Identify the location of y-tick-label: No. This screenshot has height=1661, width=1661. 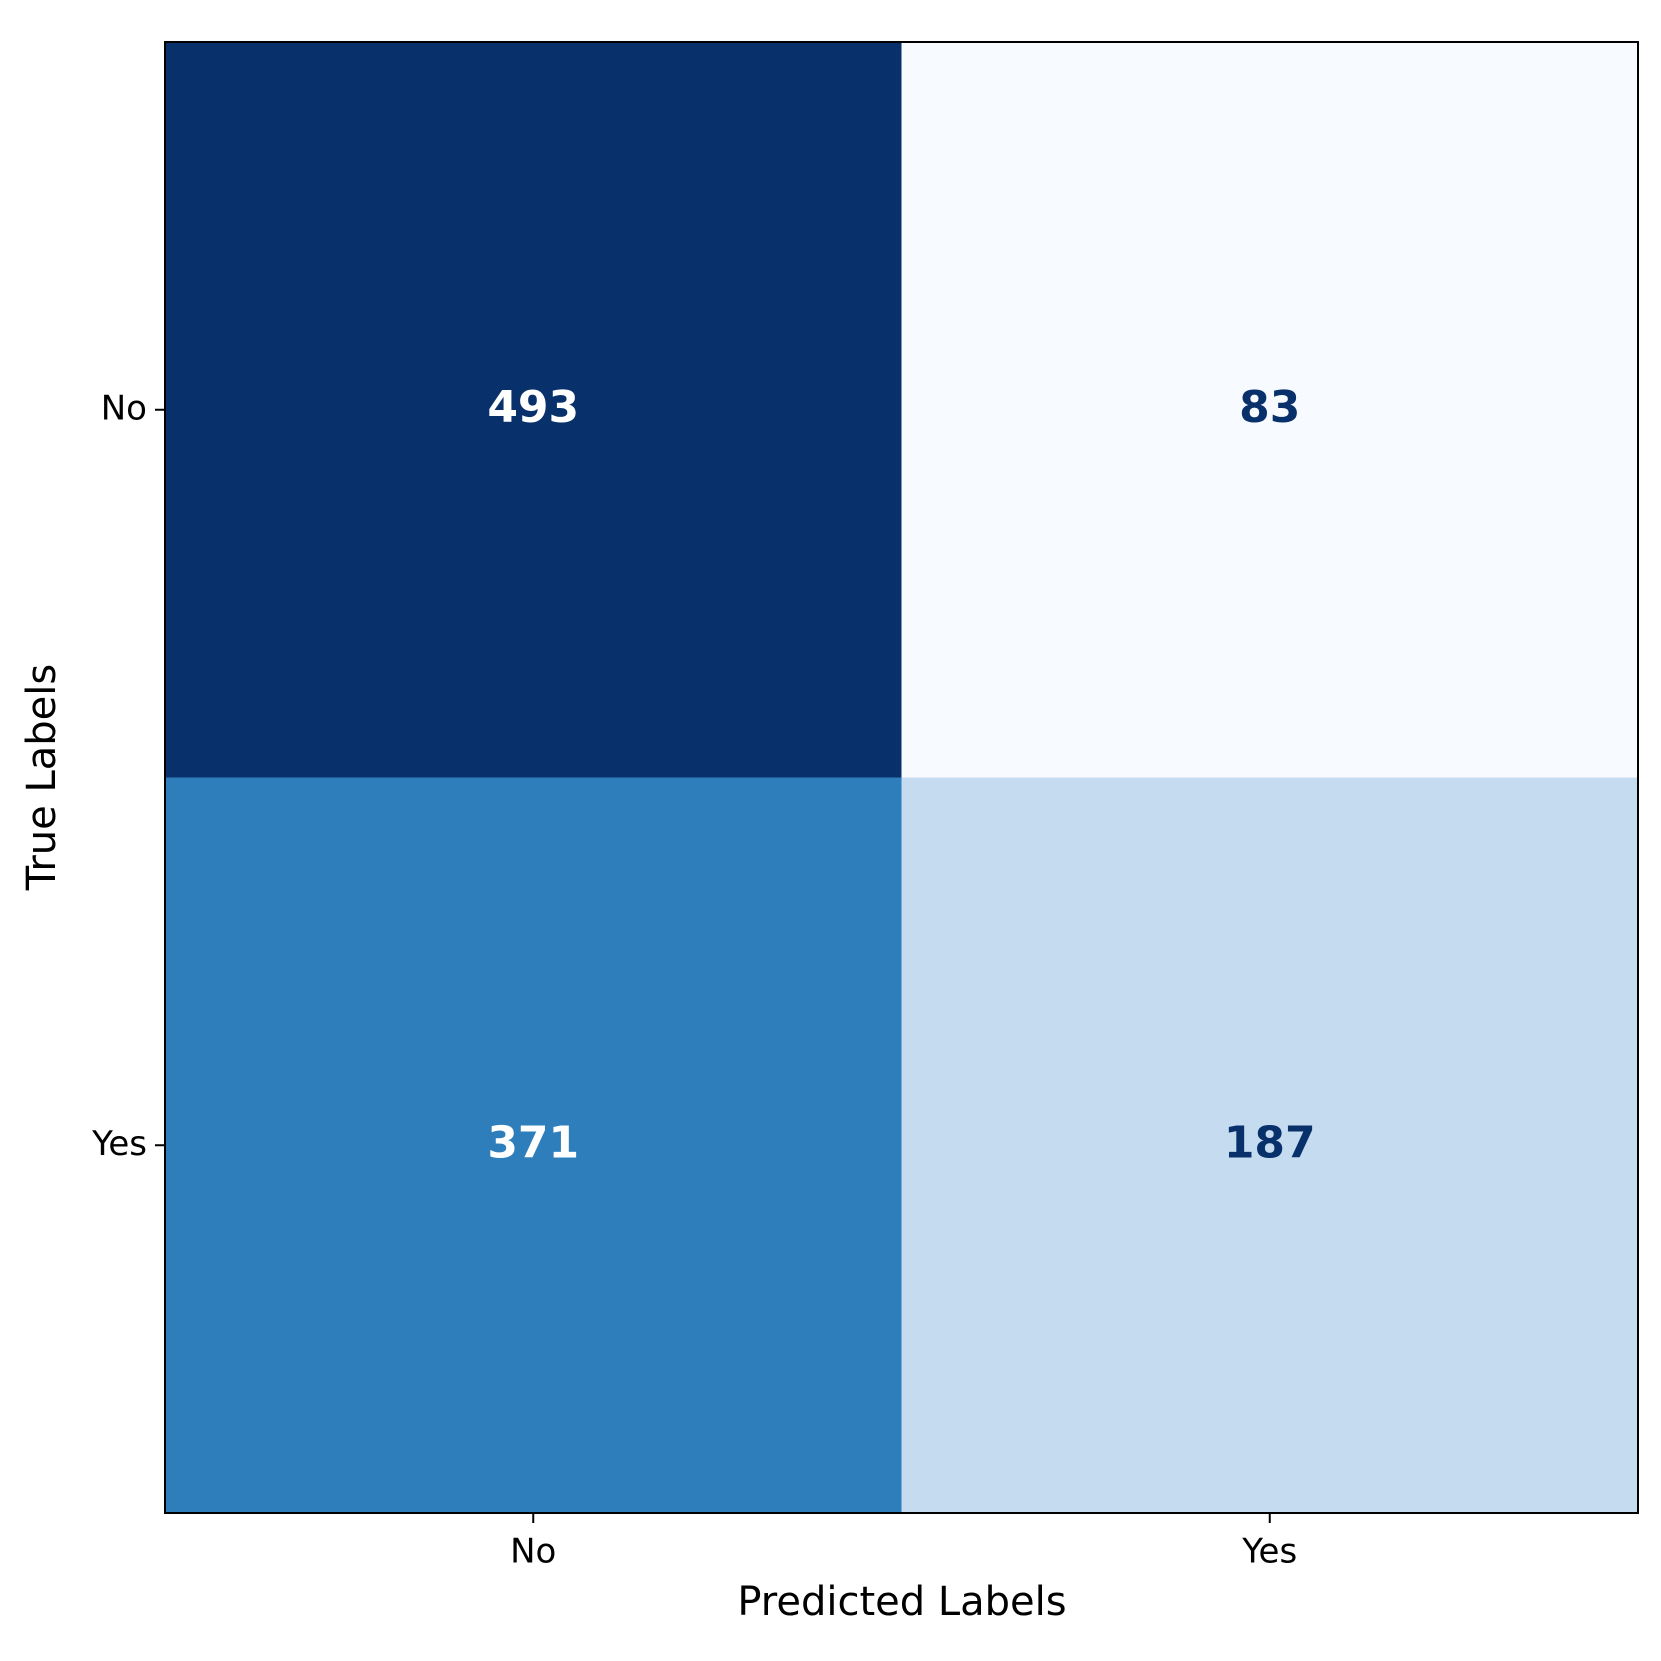
(124, 408).